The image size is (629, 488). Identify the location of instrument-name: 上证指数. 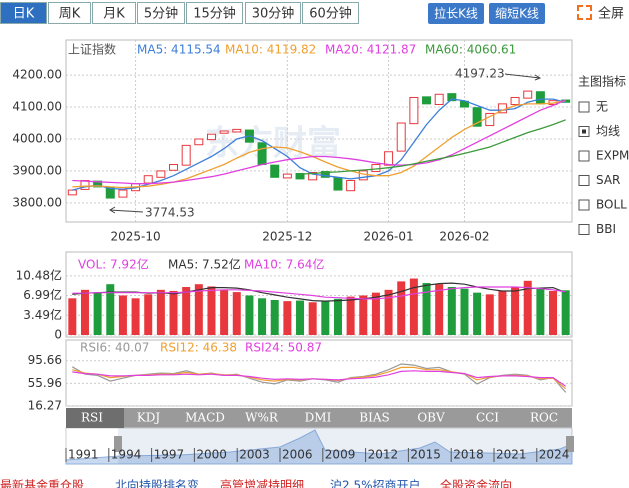
(92, 49).